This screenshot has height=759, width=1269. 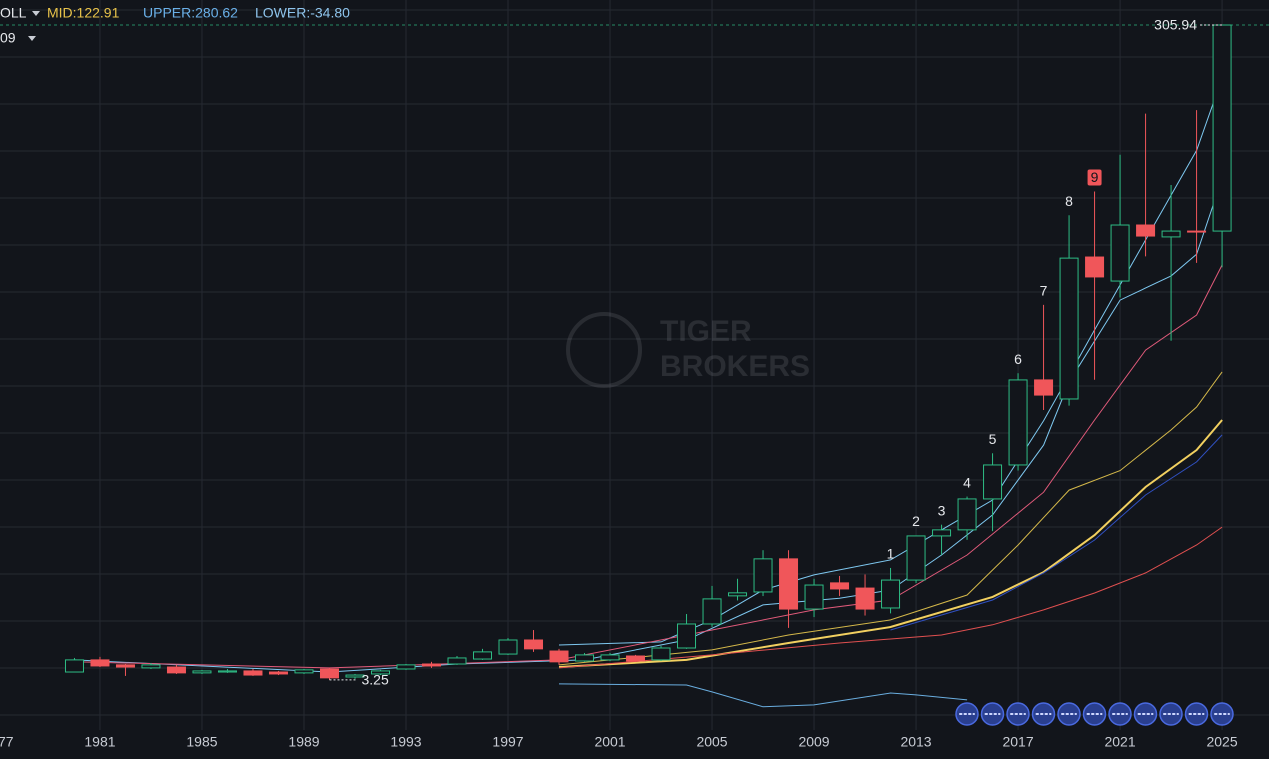 What do you see at coordinates (735, 366) in the screenshot?
I see `watermark-text: BROKERS` at bounding box center [735, 366].